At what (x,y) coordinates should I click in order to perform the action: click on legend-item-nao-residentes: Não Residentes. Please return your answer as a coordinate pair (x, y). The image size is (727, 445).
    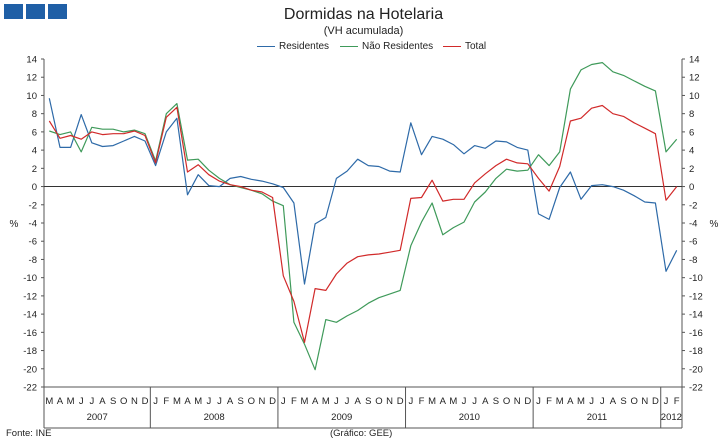
    Looking at the image, I should click on (386, 46).